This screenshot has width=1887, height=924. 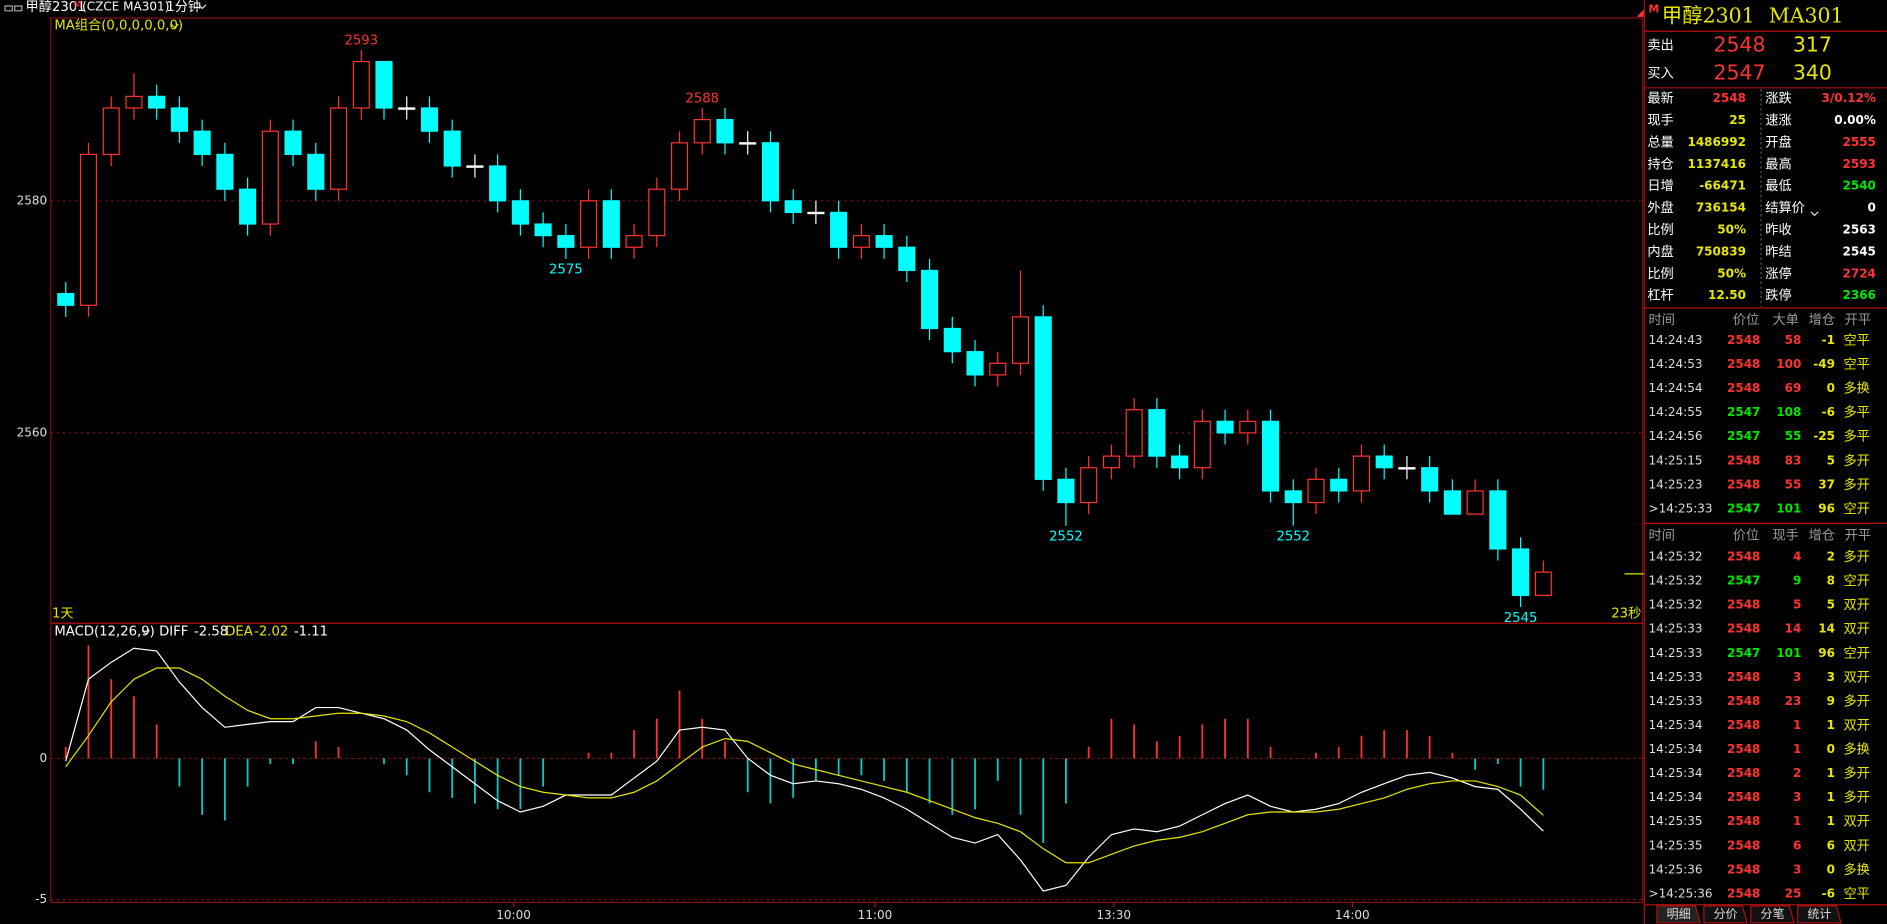 I want to click on extreme-label: 2552, so click(x=1293, y=537).